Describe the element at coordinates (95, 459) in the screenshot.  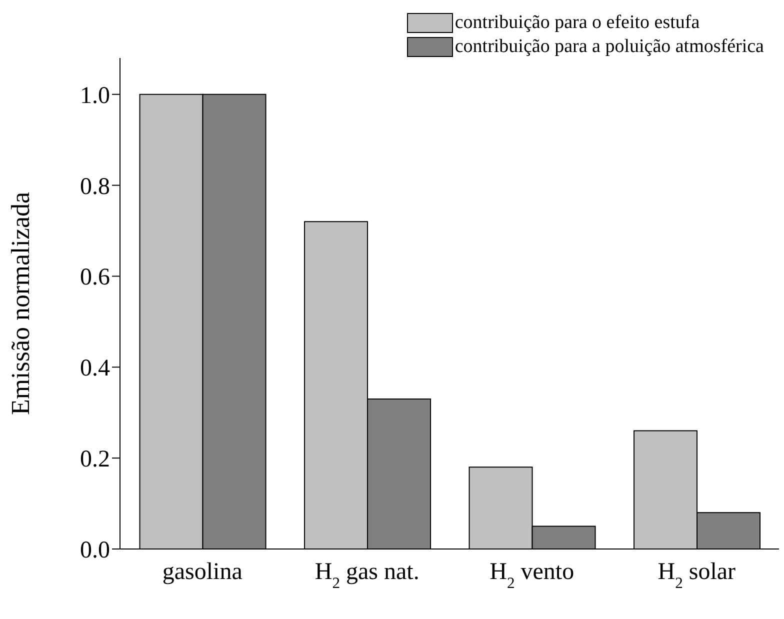
I see `y-tick-label: 0.2` at that location.